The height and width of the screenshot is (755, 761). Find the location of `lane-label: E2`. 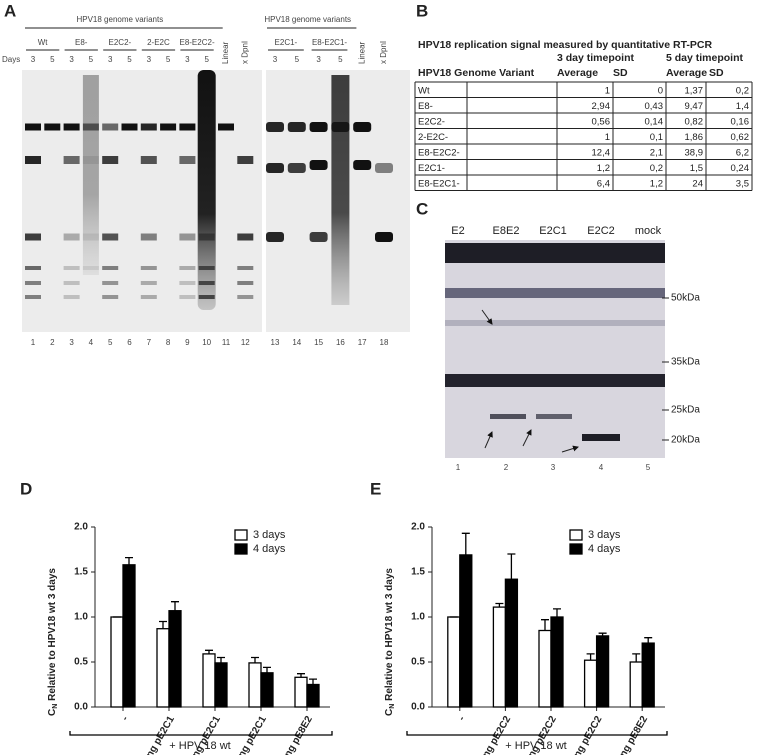

lane-label: E2 is located at coordinates (457, 231).